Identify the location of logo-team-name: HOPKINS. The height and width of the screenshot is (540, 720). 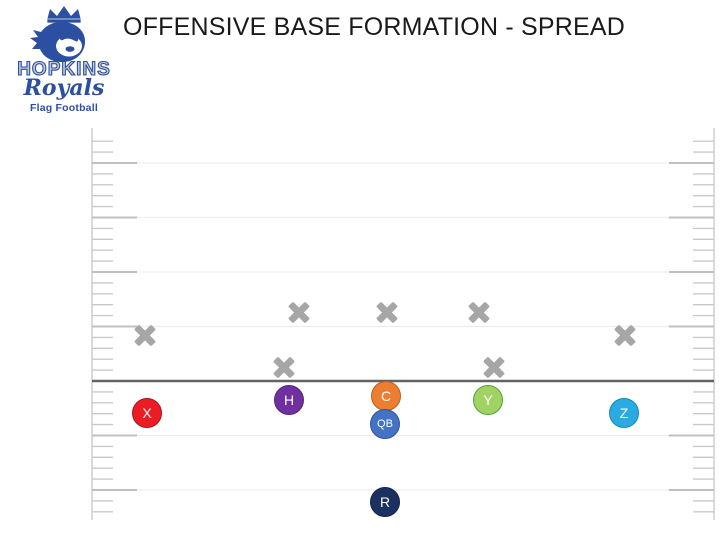
(64, 69).